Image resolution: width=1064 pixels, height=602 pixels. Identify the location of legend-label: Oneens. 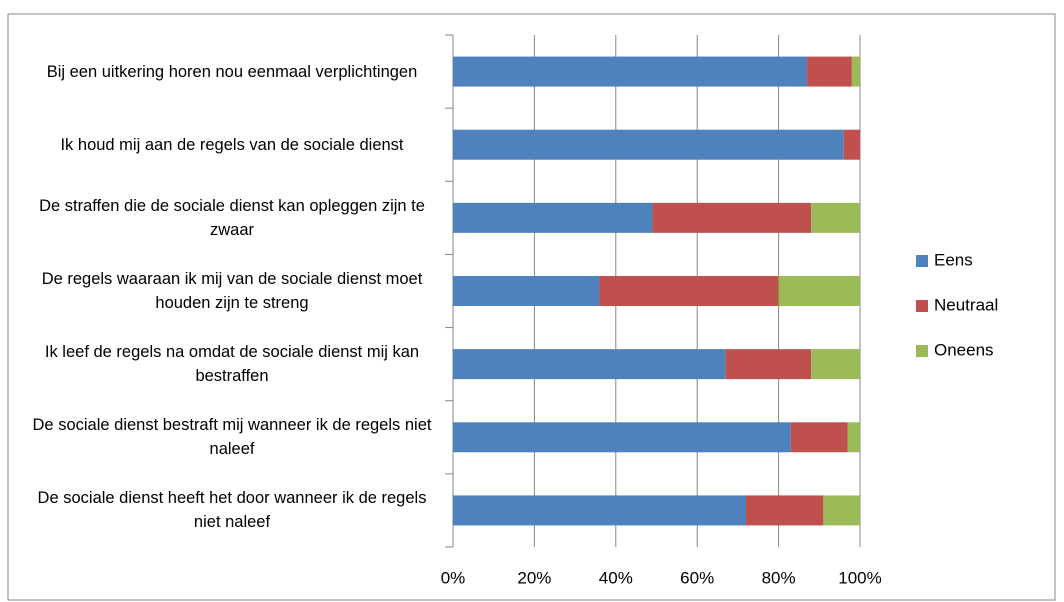
(964, 349).